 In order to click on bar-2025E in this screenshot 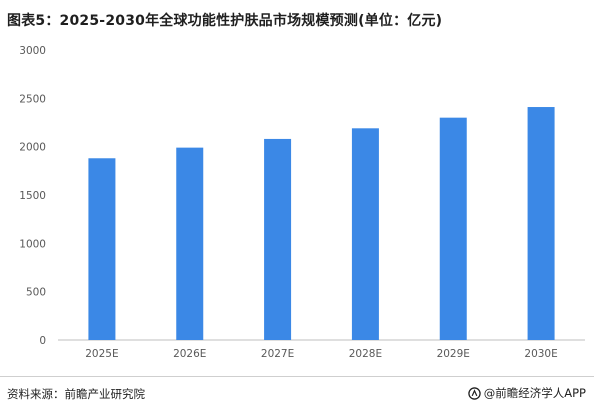, I will do `click(102, 249)`.